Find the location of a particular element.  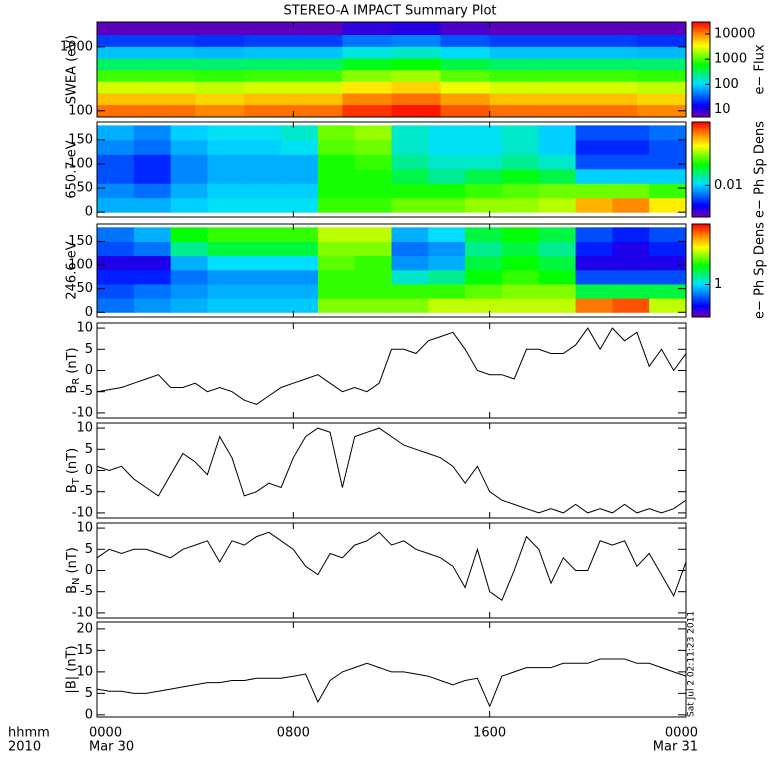

y-tick-label: 150 is located at coordinates (80, 241).